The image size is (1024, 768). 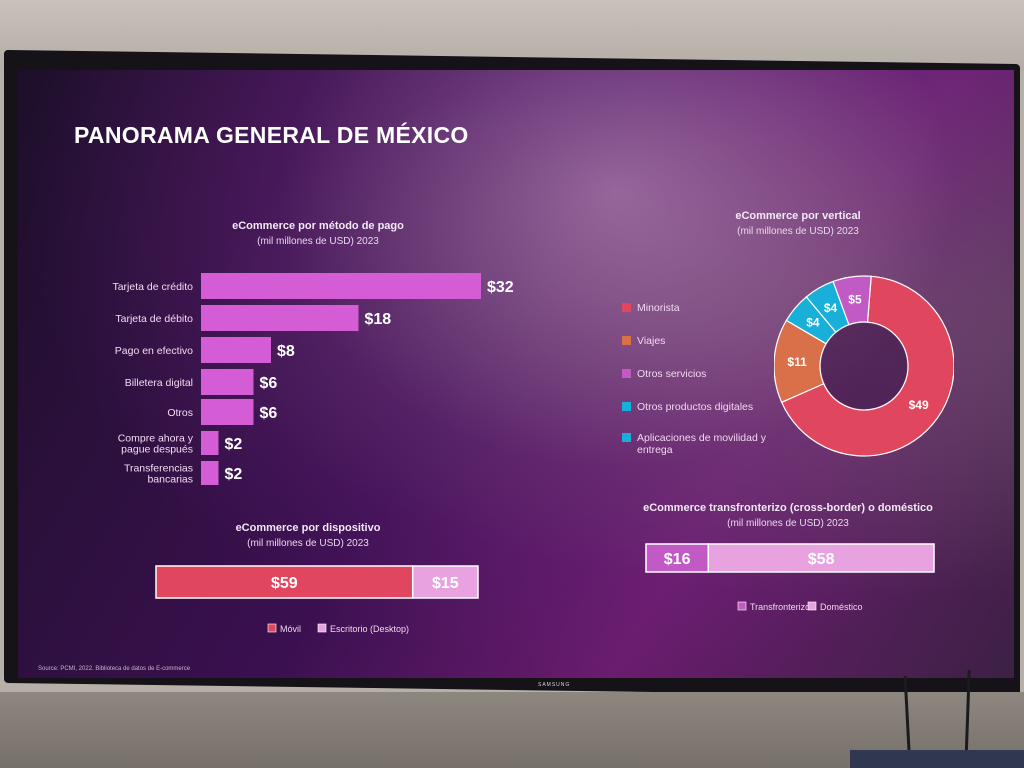 I want to click on stacked-value-label: $15, so click(x=445, y=583).